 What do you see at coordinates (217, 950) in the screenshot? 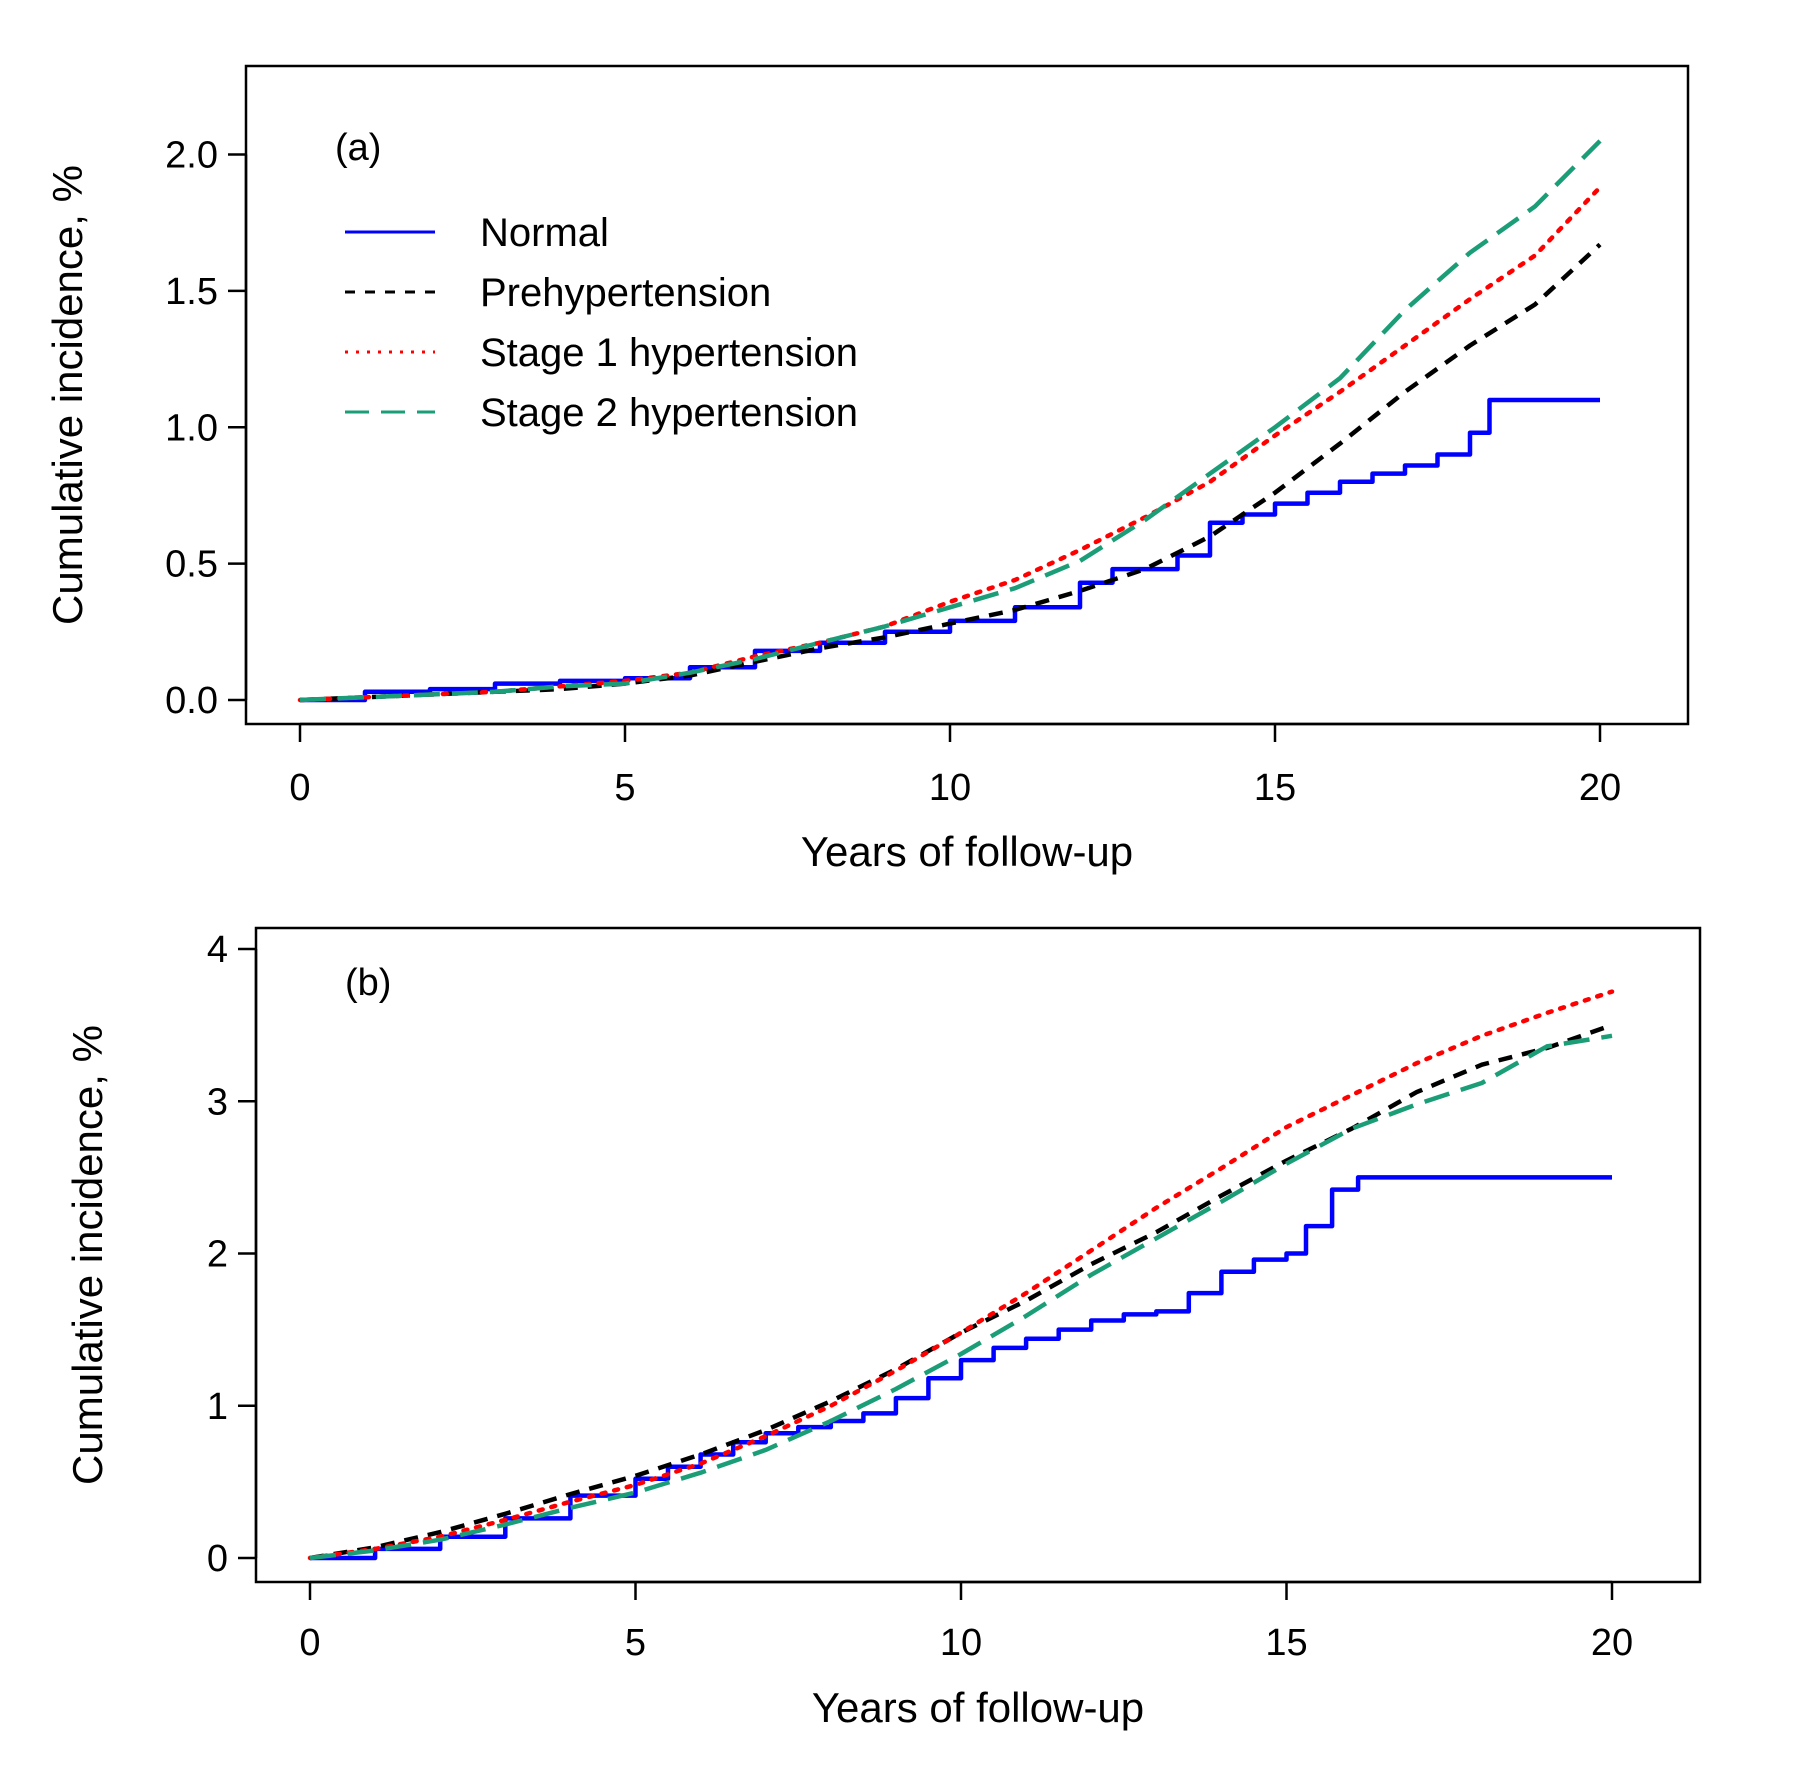
I see `y-tick-label: 4` at bounding box center [217, 950].